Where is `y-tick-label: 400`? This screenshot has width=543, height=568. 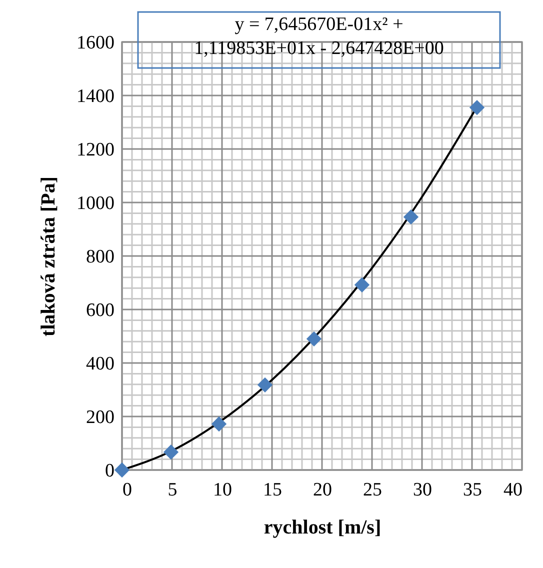 y-tick-label: 400 is located at coordinates (100, 364).